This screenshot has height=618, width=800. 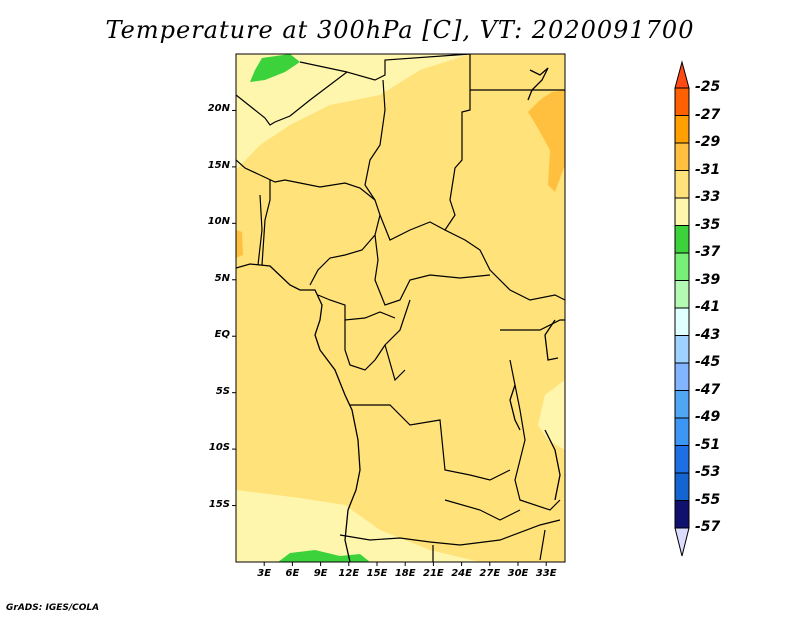 I want to click on colorbar-label: -55, so click(x=708, y=499).